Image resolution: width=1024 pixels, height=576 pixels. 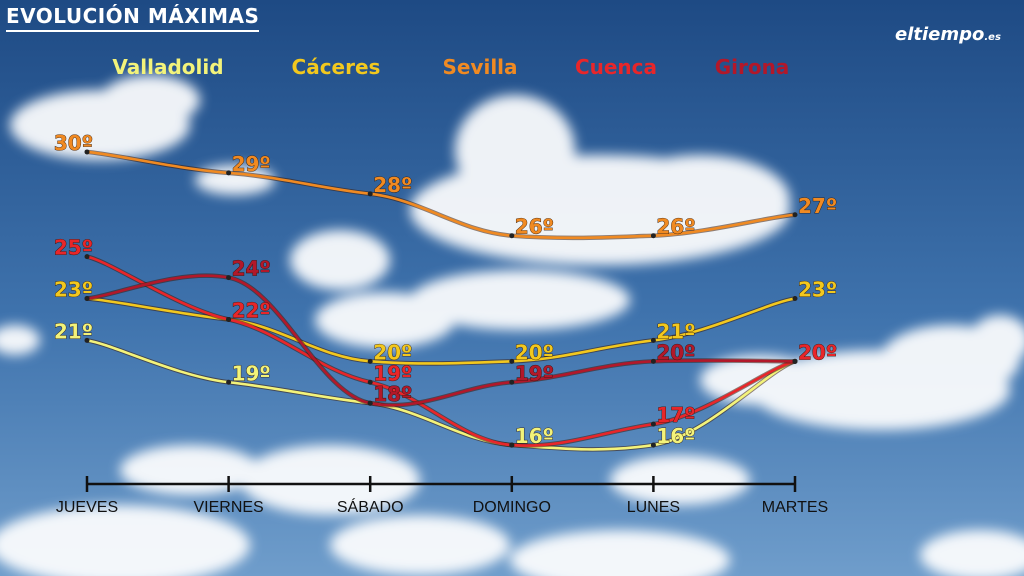 I want to click on legend-entry: Sevilla, so click(x=479, y=67).